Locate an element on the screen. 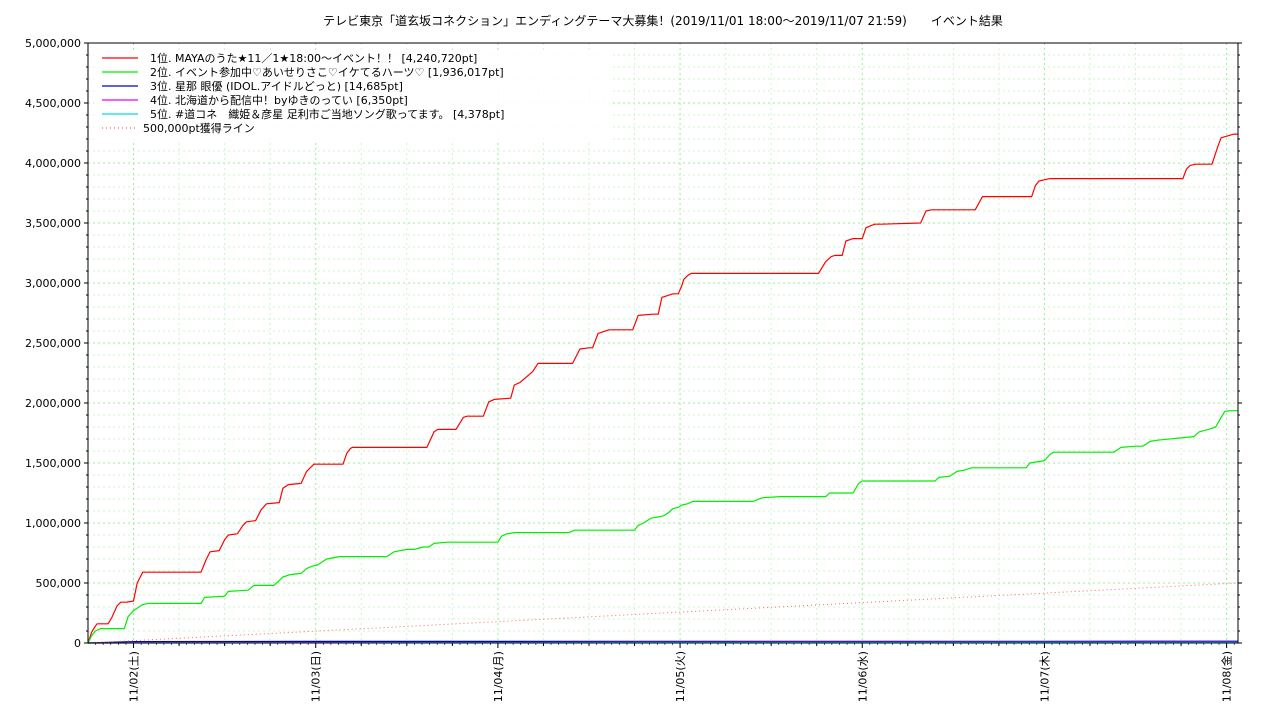  legend-label: 3位. 星那 眼優 (IDOL.アイドルどっと) [14,685pt] is located at coordinates (276, 86).